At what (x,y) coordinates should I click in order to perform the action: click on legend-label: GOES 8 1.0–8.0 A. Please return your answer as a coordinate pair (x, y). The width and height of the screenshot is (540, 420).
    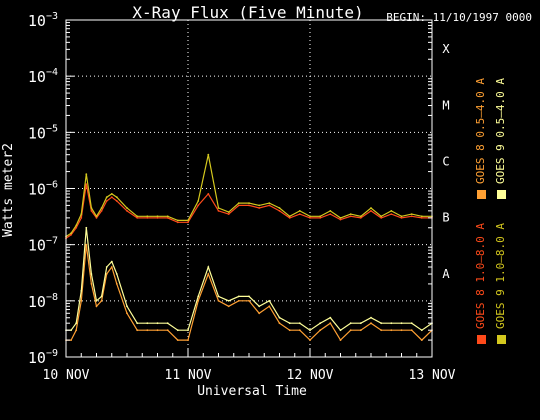
    Looking at the image, I should click on (480, 276).